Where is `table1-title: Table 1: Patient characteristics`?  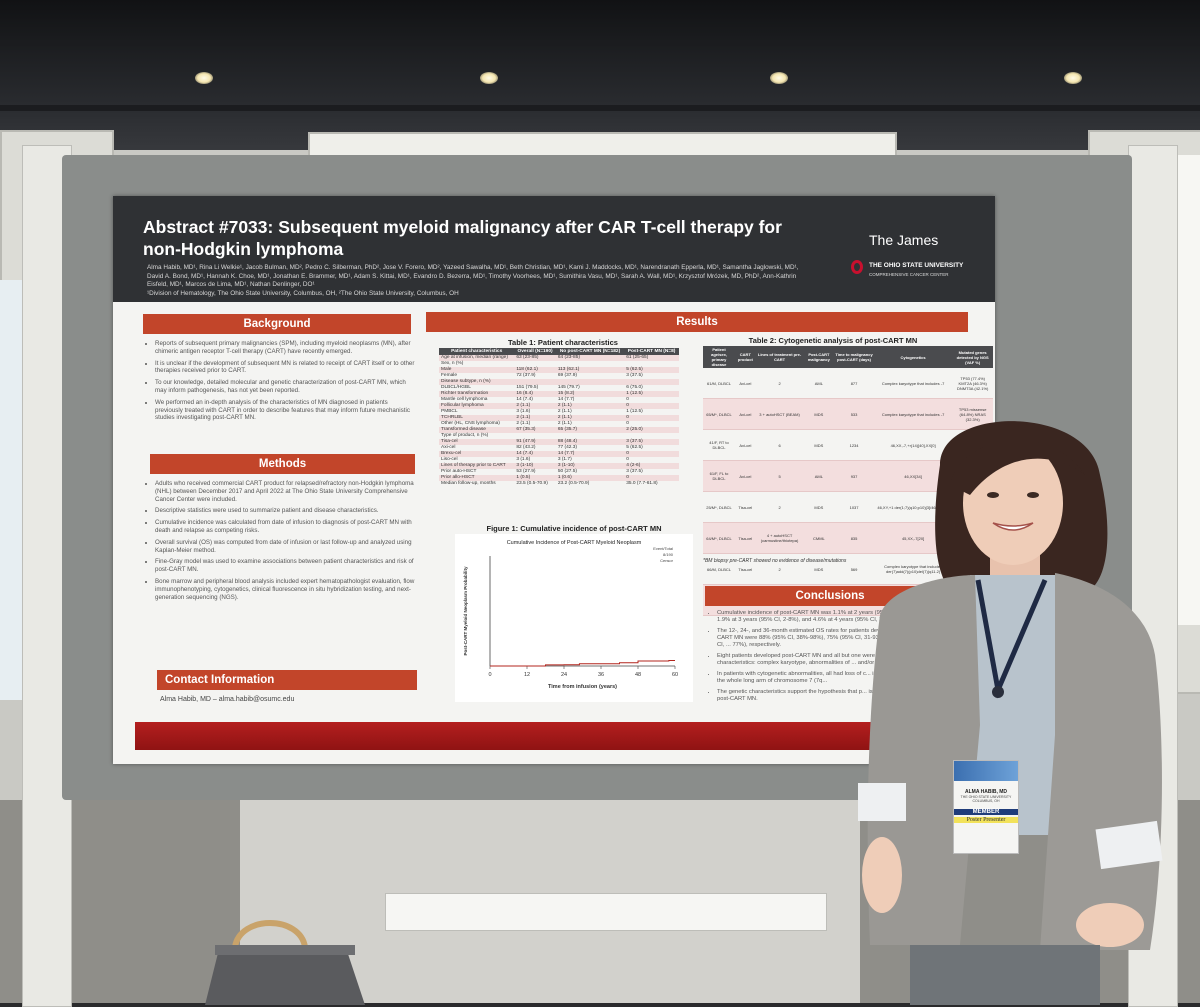
table1-title: Table 1: Patient characteristics is located at coordinates (563, 342).